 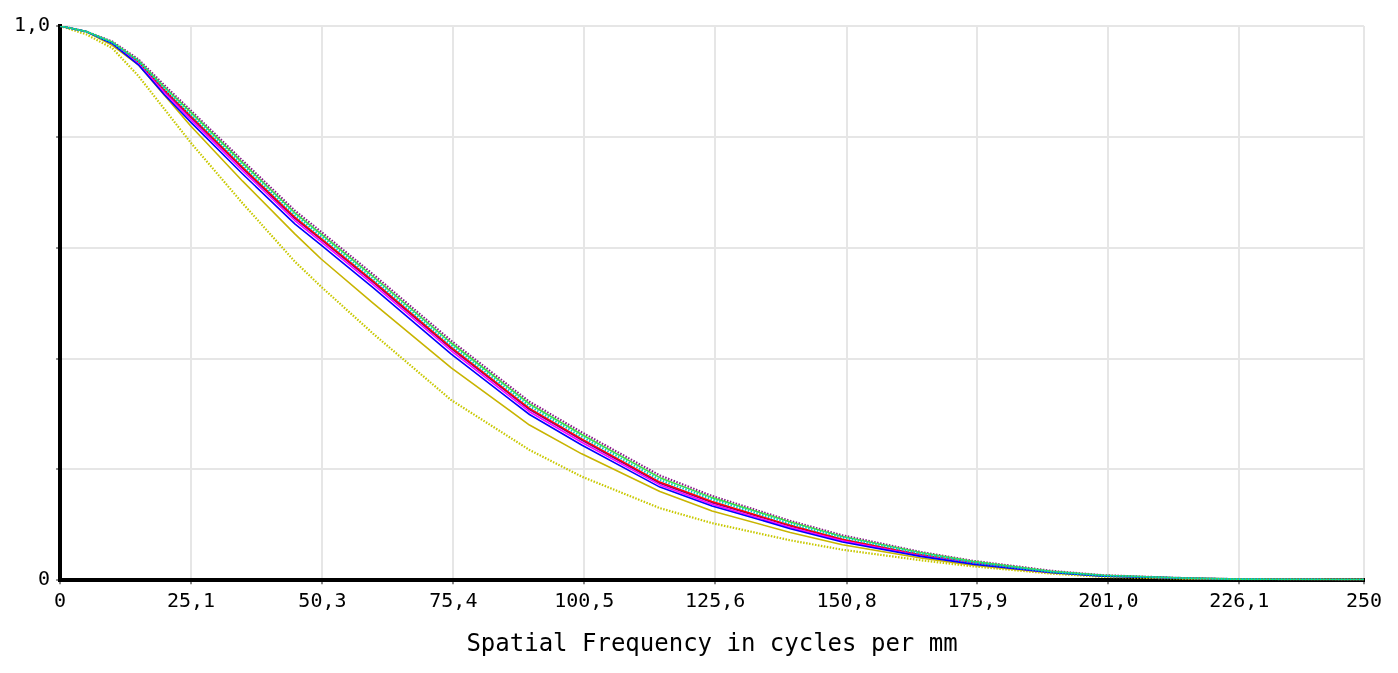 I want to click on x-tick-label: 50,3, so click(x=322, y=600).